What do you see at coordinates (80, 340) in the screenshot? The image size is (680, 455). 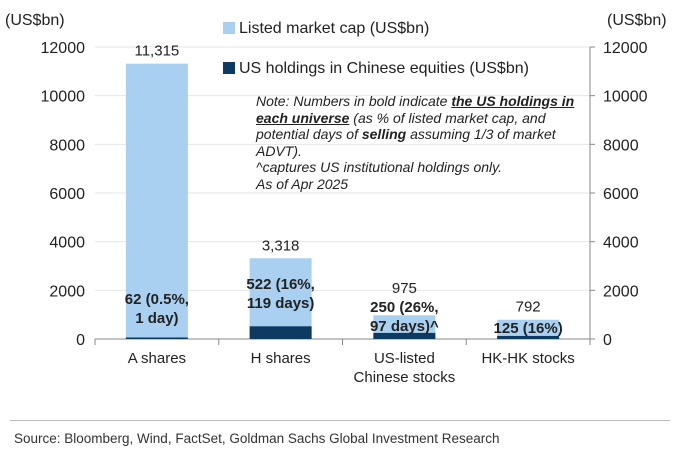 I see `y-tick-label-left: 0` at bounding box center [80, 340].